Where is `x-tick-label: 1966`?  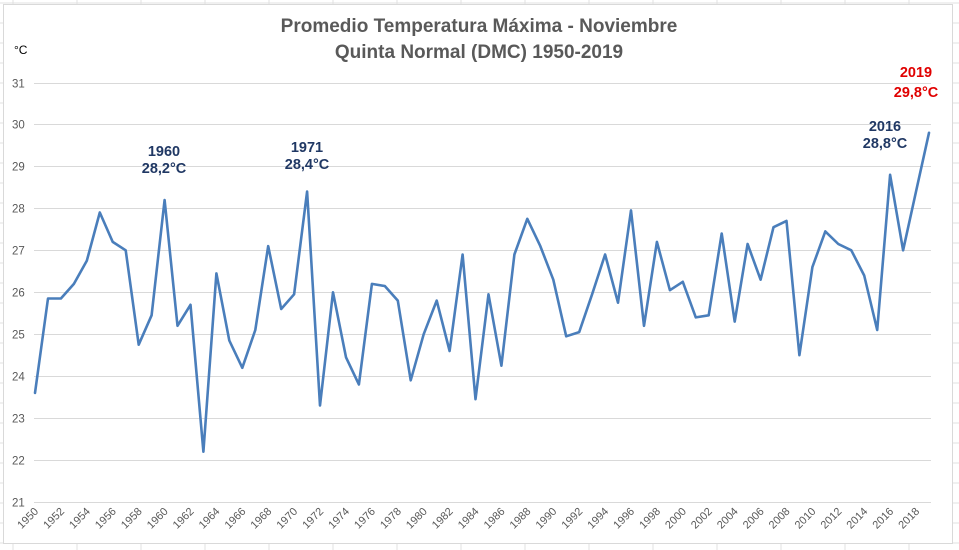 x-tick-label: 1966 is located at coordinates (236, 519).